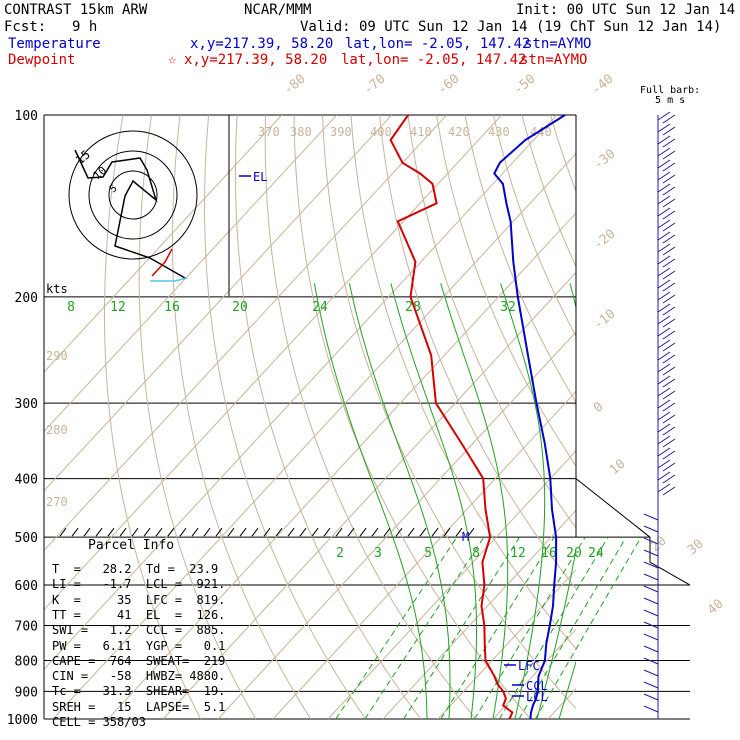 The height and width of the screenshot is (740, 740). I want to click on hodo-ring-label-5: 5, so click(114, 189).